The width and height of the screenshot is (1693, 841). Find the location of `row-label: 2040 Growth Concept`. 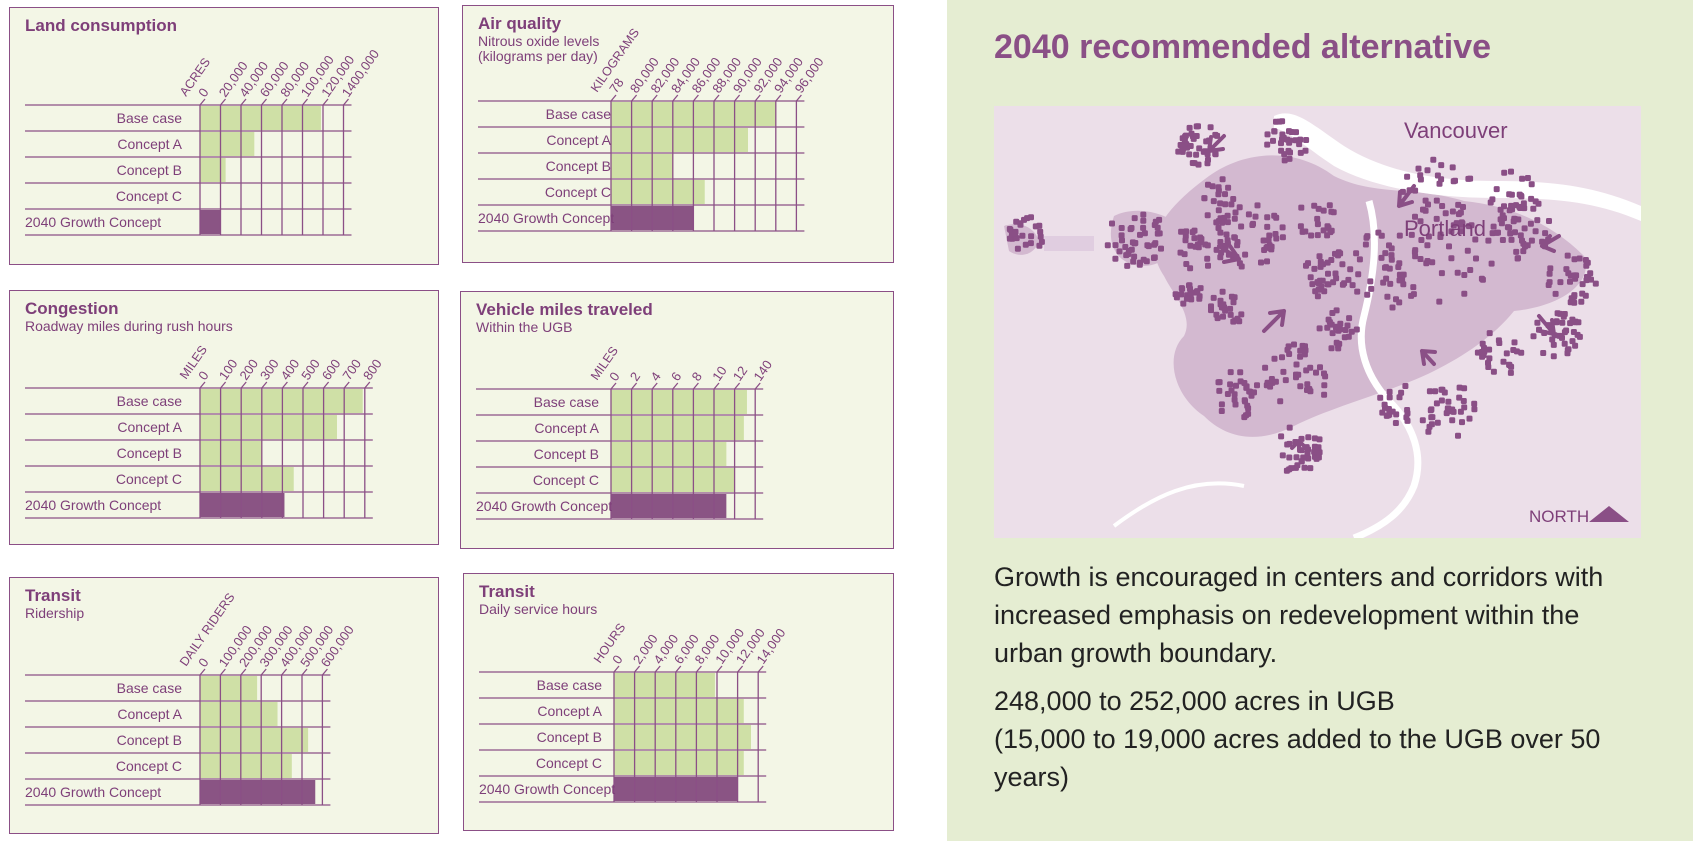

row-label: 2040 Growth Concept is located at coordinates (544, 506).